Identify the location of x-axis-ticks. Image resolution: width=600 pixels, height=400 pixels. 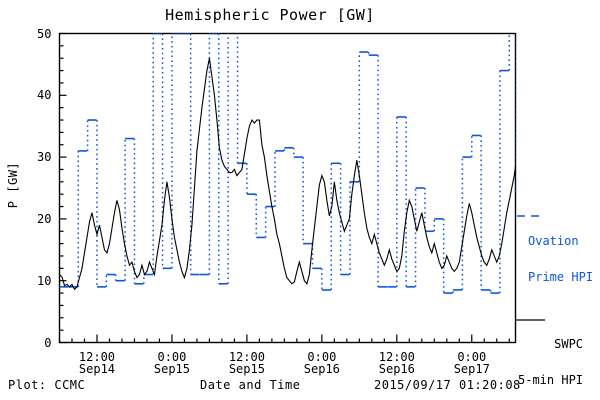
(284, 338).